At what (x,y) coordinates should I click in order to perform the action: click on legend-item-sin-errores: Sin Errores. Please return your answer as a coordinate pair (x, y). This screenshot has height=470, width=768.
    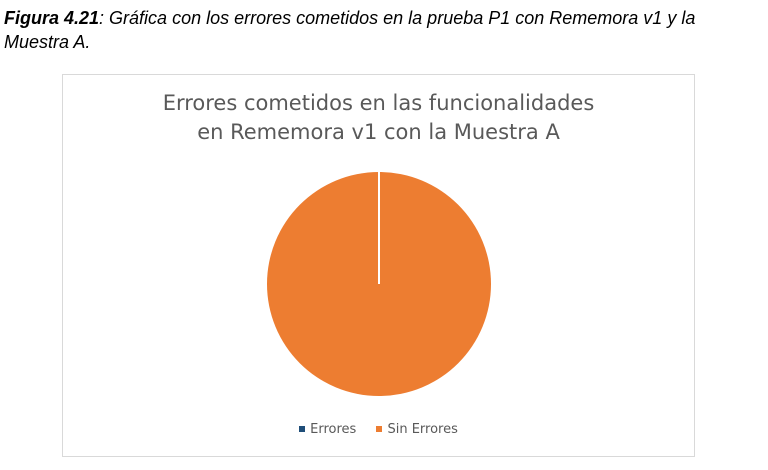
    Looking at the image, I should click on (416, 429).